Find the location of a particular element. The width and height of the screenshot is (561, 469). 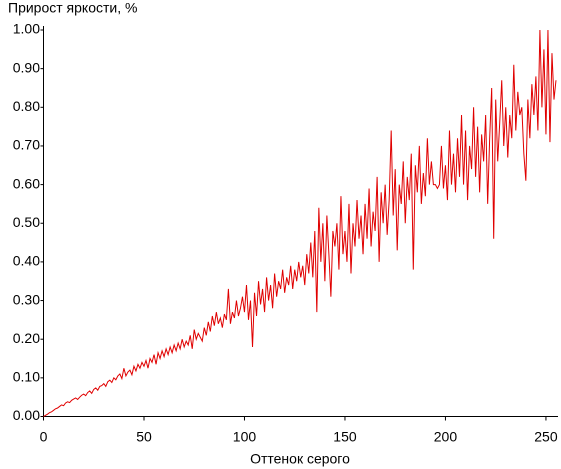

y-tick-label: 0.00 is located at coordinates (26, 415).